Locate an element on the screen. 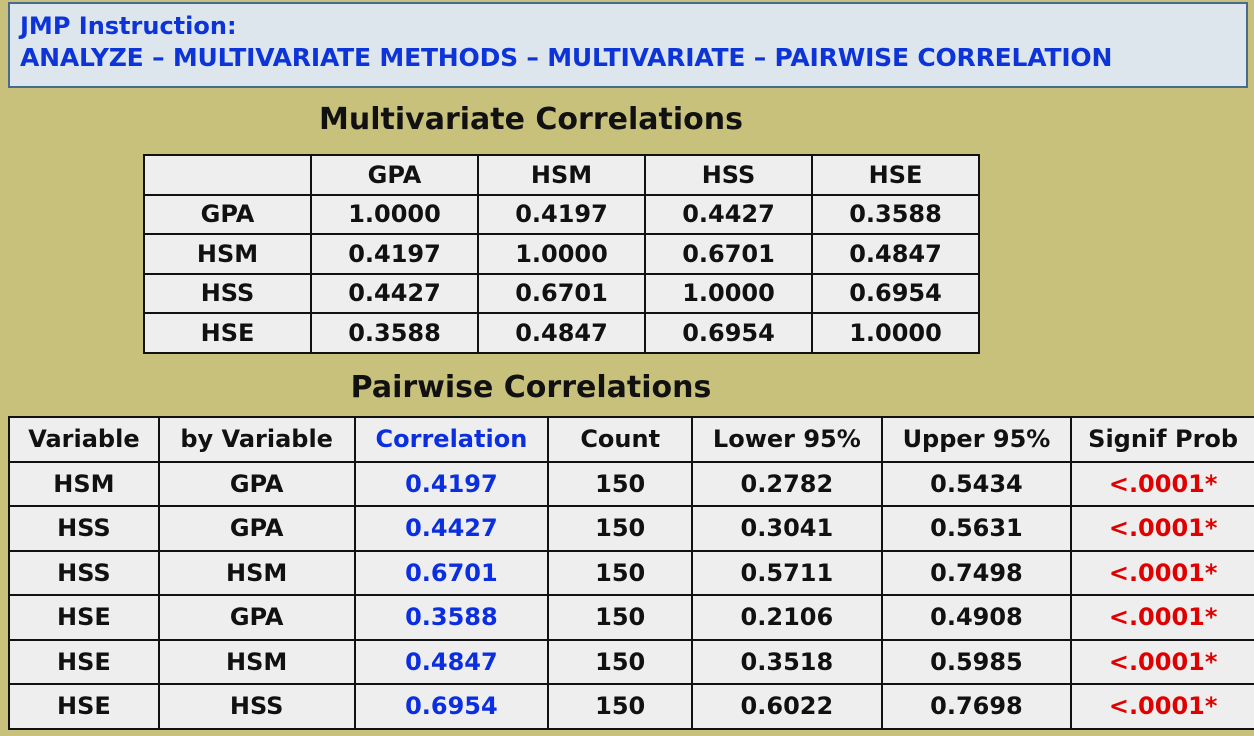 The image size is (1254, 736). table-row: HSM 0.4197 1.0000 0.6701 0.4847 is located at coordinates (561, 254).